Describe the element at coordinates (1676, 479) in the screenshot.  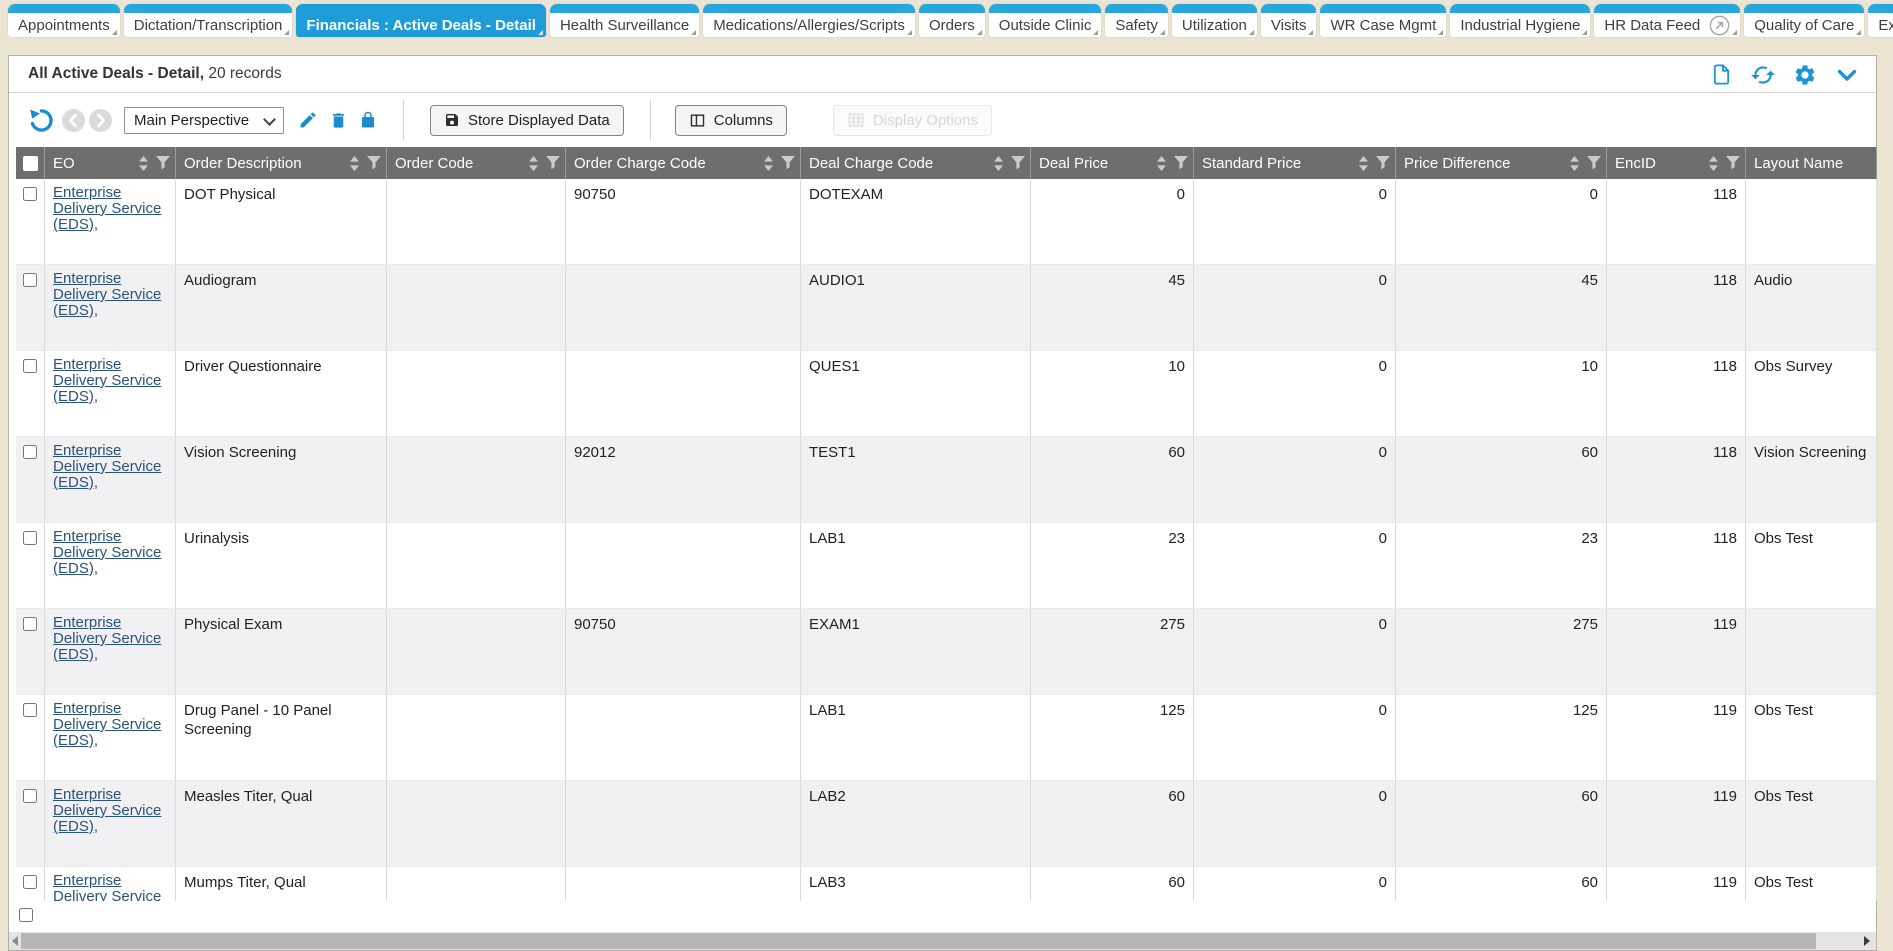
I see `cell-enc-id: 118` at that location.